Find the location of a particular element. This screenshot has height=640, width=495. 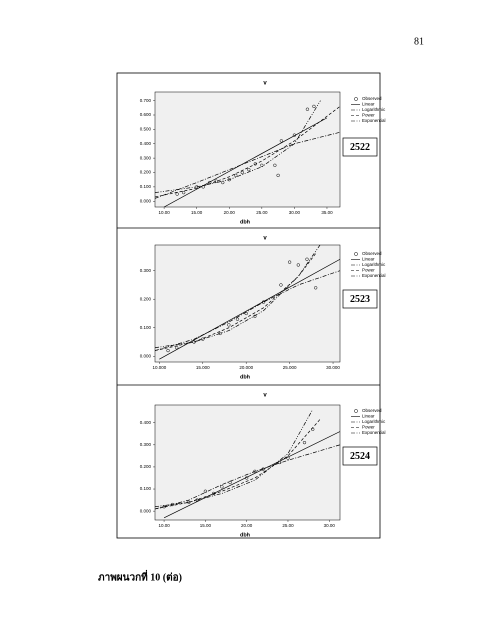

year-label: 2522 is located at coordinates (360, 147).